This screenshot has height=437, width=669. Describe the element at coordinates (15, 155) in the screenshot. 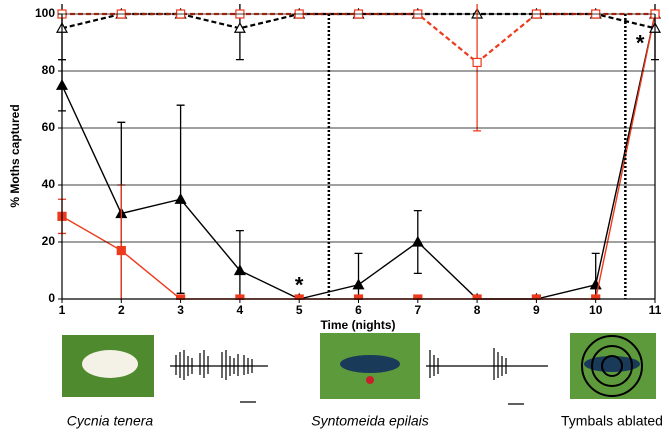

I see `y-axis-label: % Moths captured` at that location.